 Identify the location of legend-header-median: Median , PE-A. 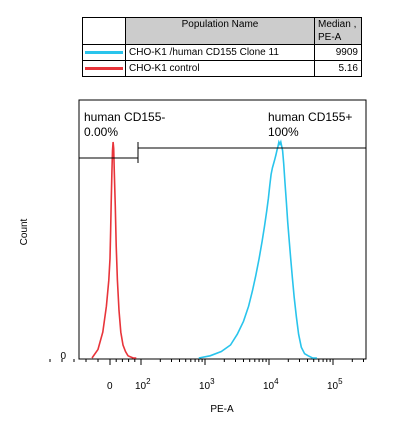
(338, 31).